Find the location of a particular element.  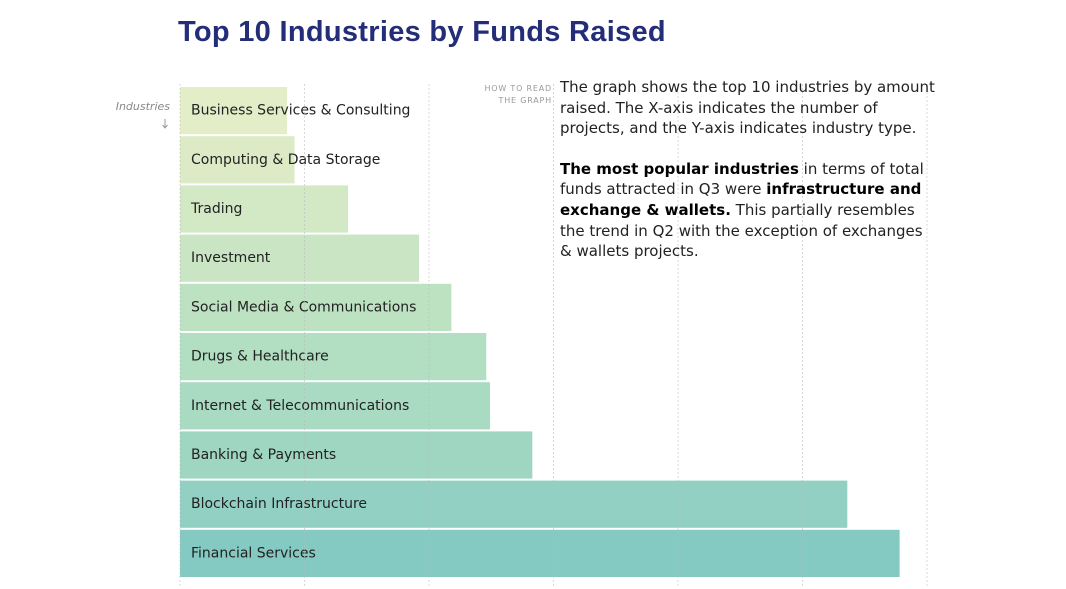

annotation-text: The most popular industries is located at coordinates (679, 168).